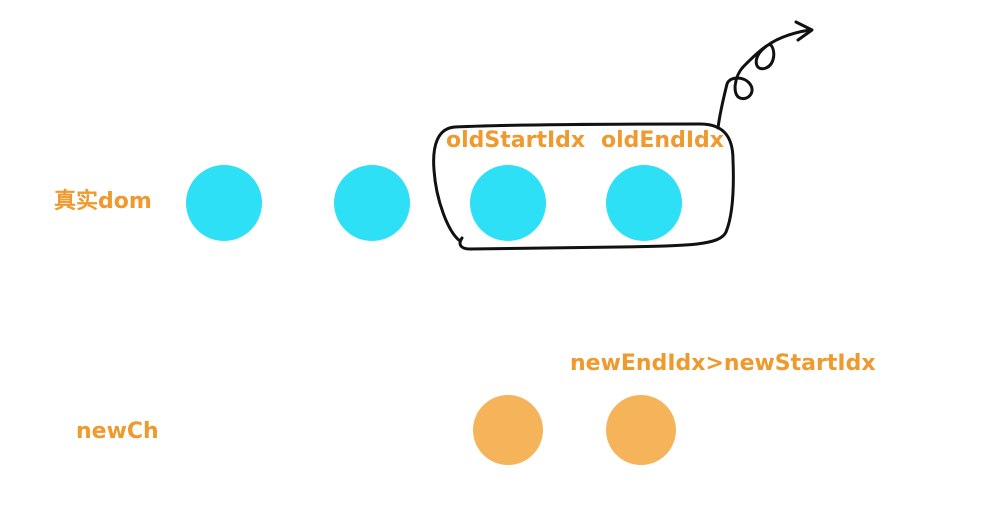 Image resolution: width=984 pixels, height=506 pixels. Describe the element at coordinates (117, 431) in the screenshot. I see `newch-label: newCh` at that location.